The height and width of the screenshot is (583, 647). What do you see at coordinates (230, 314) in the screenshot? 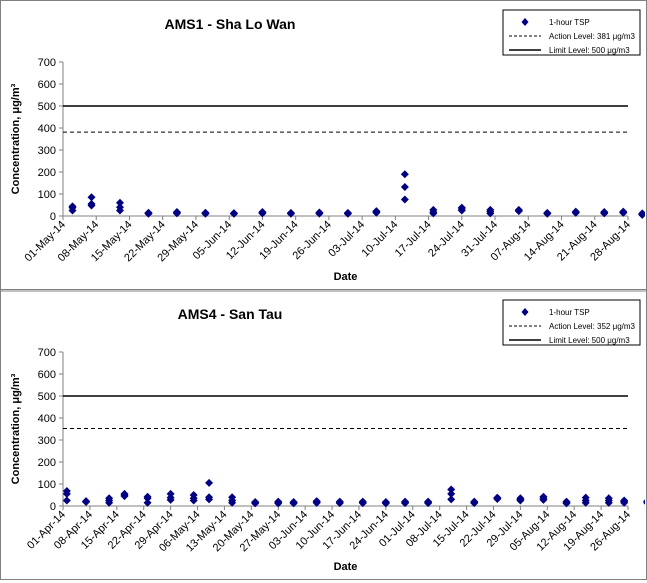
I see `chart-title: AMS4 - San Tau` at bounding box center [230, 314].